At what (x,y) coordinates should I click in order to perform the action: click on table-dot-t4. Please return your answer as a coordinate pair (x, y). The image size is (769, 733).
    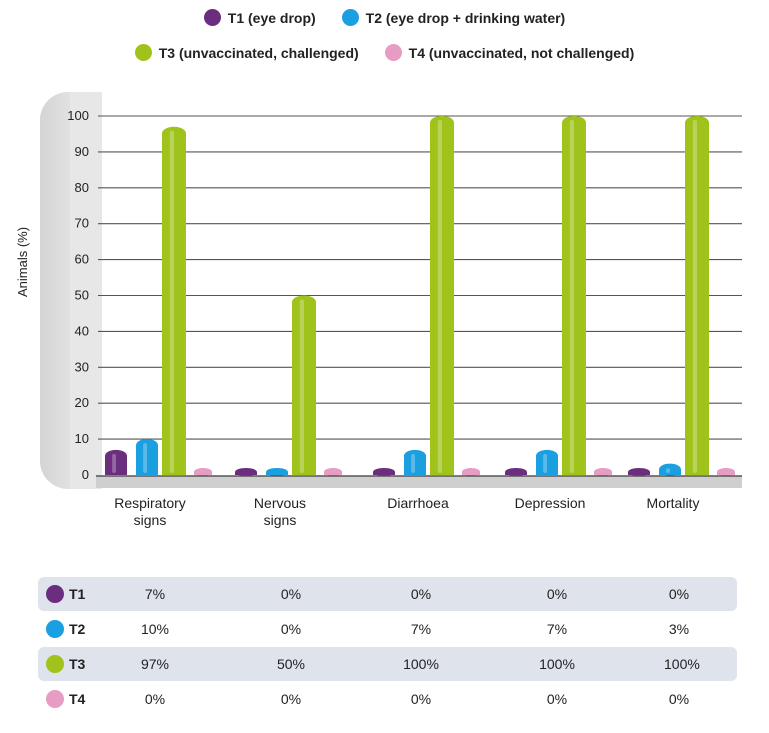
    Looking at the image, I should click on (55, 699).